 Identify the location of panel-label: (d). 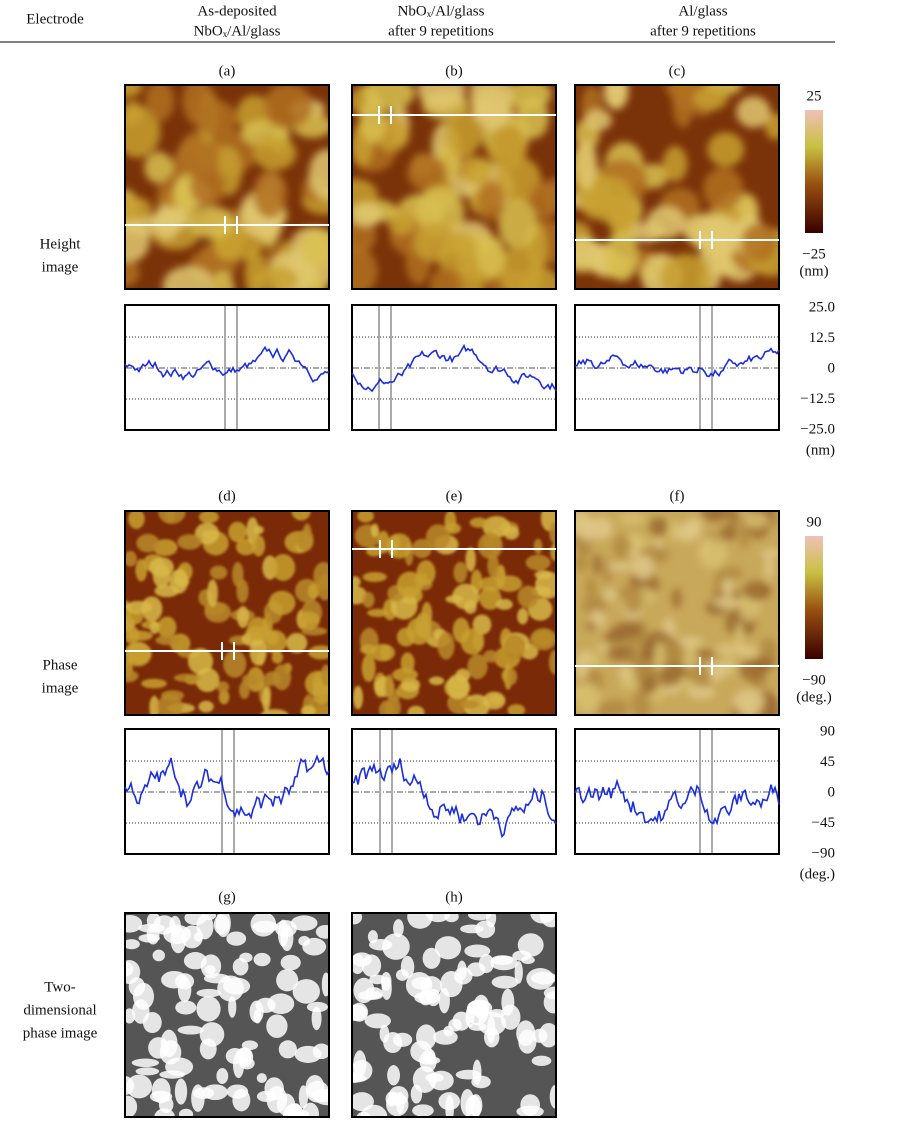
(227, 496).